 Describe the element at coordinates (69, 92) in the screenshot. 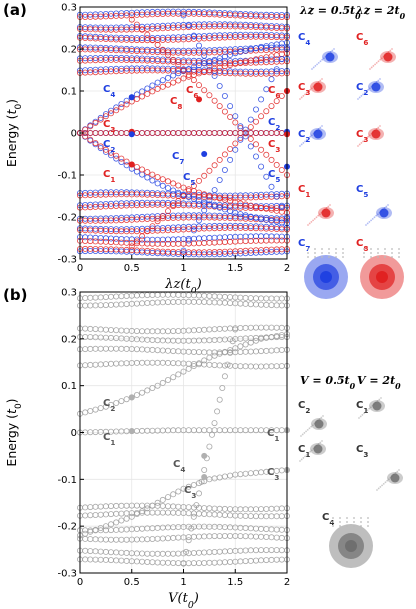

I see `panel_a-ytick-2: 0.1` at that location.